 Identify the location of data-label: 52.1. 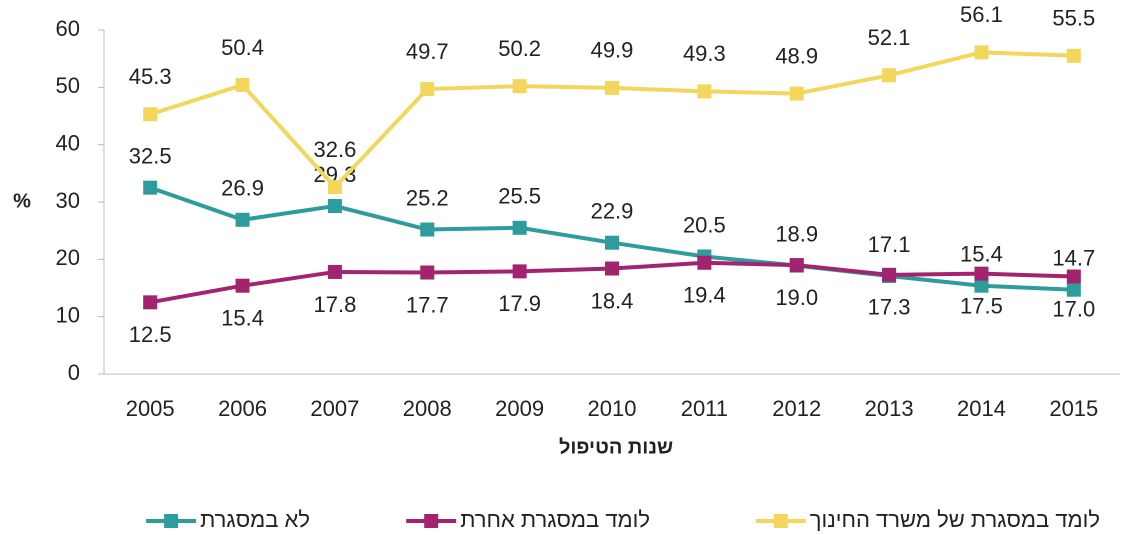
(889, 37).